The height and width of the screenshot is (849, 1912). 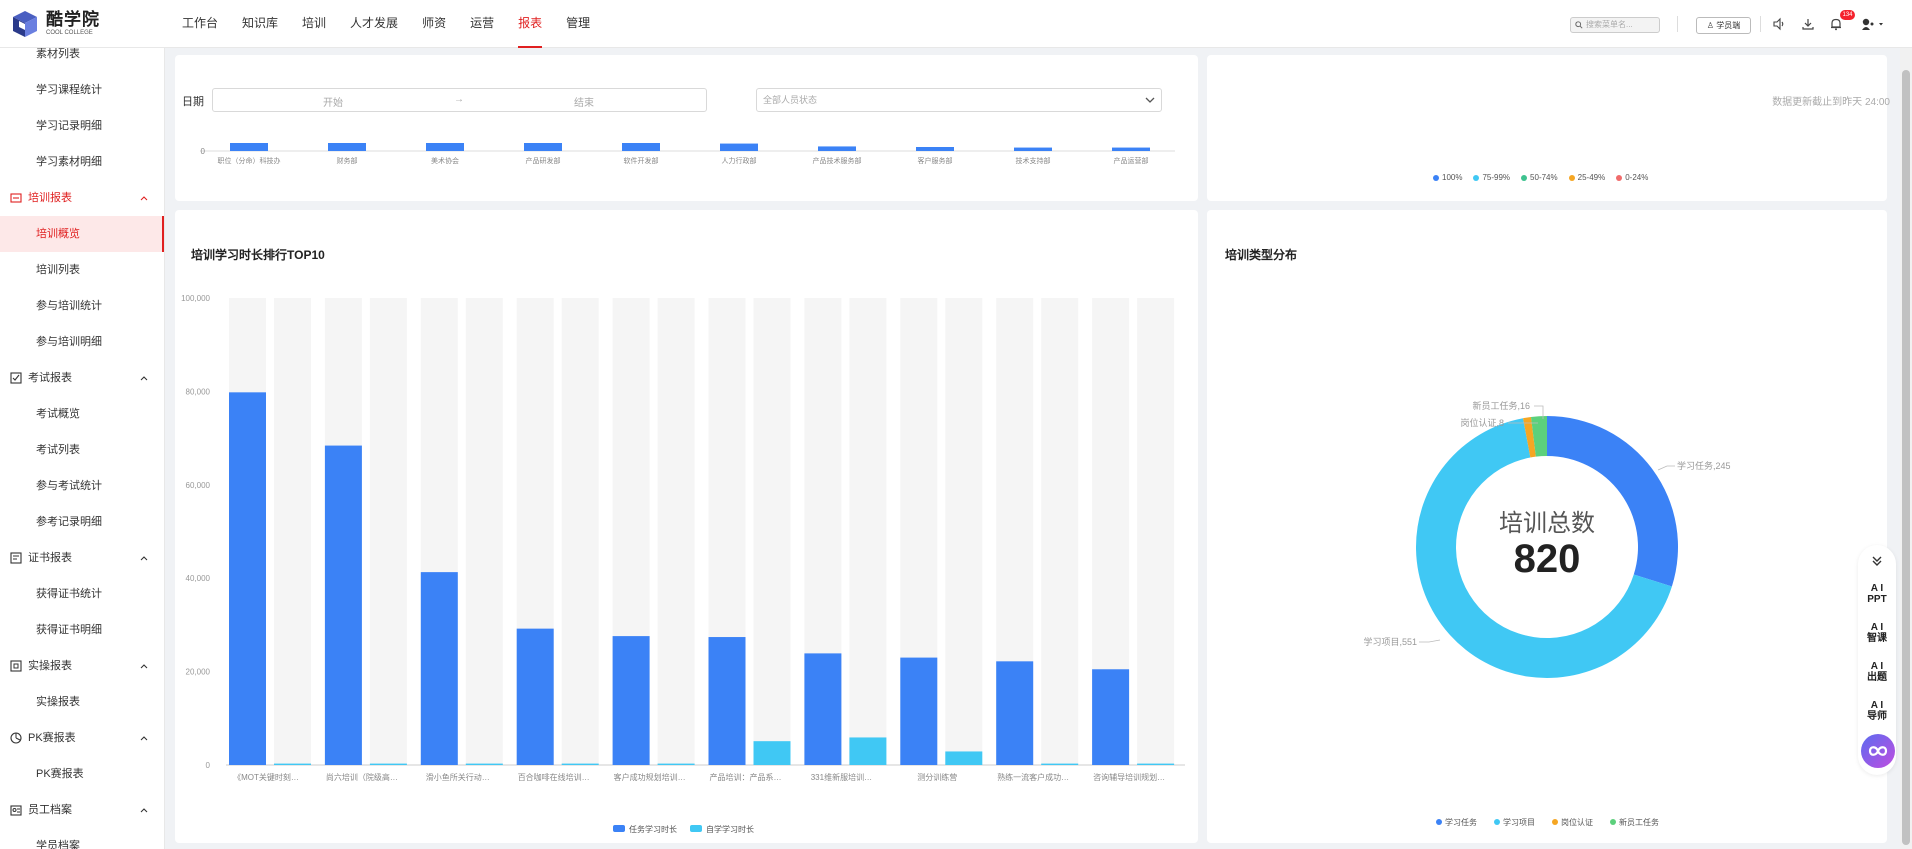 What do you see at coordinates (374, 23) in the screenshot?
I see `nav-item-3: 人才发展` at bounding box center [374, 23].